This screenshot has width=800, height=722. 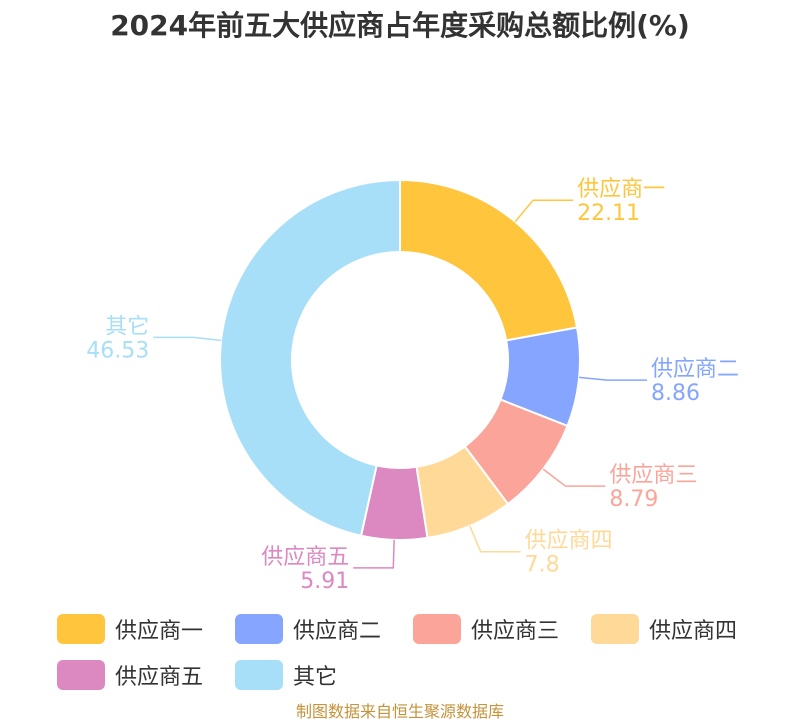 I want to click on slice-category-label: 供应商四, so click(x=569, y=541).